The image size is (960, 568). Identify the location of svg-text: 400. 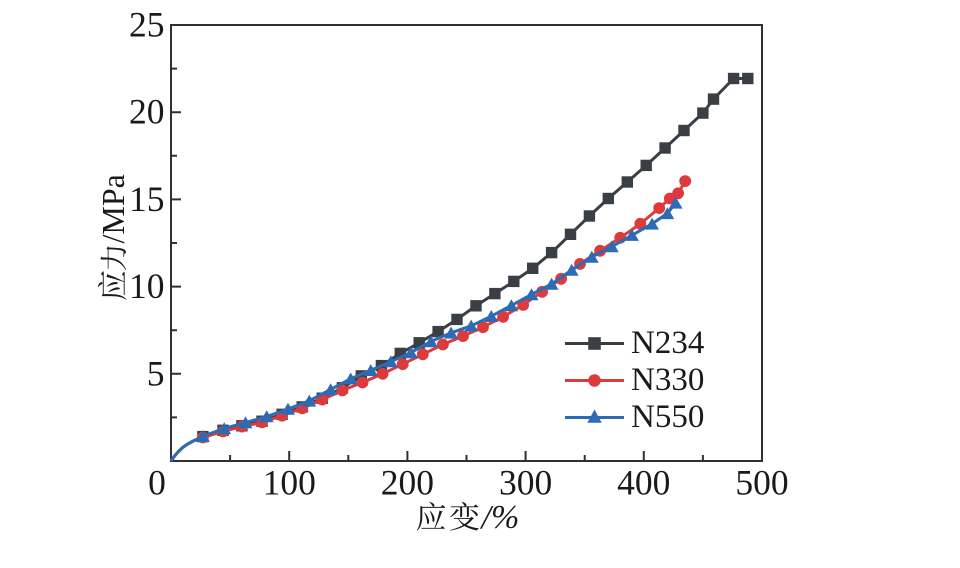
(643, 483).